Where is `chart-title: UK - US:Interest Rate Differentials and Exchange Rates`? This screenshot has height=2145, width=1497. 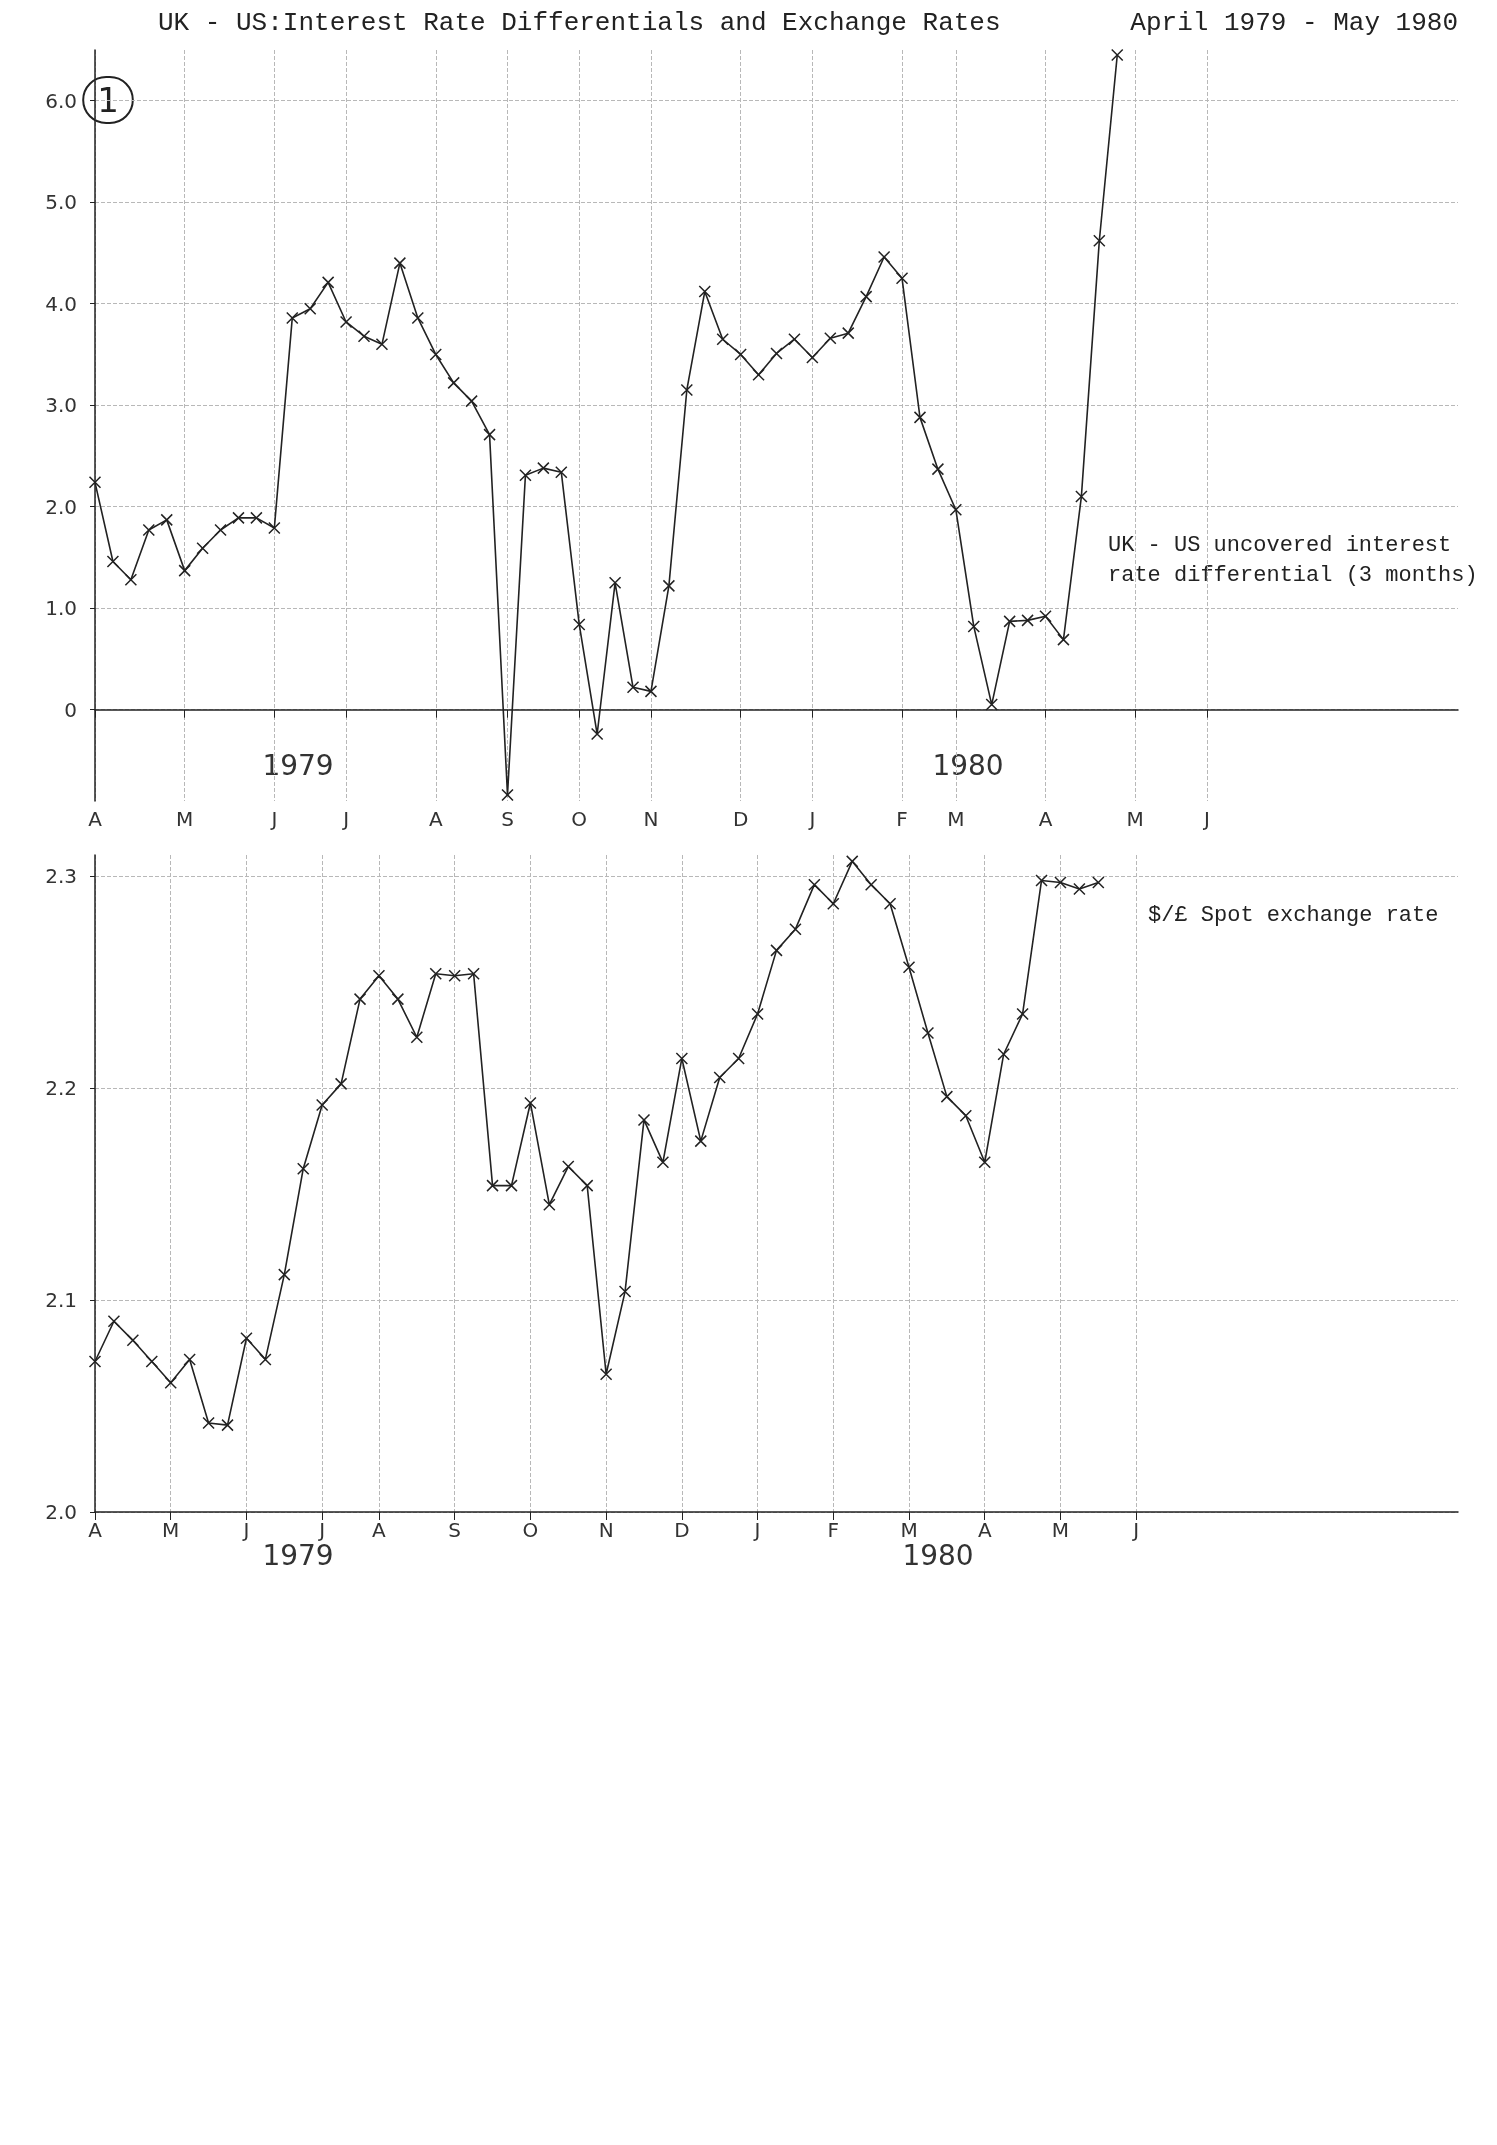 chart-title: UK - US:Interest Rate Differentials and Exchange Rates is located at coordinates (579, 23).